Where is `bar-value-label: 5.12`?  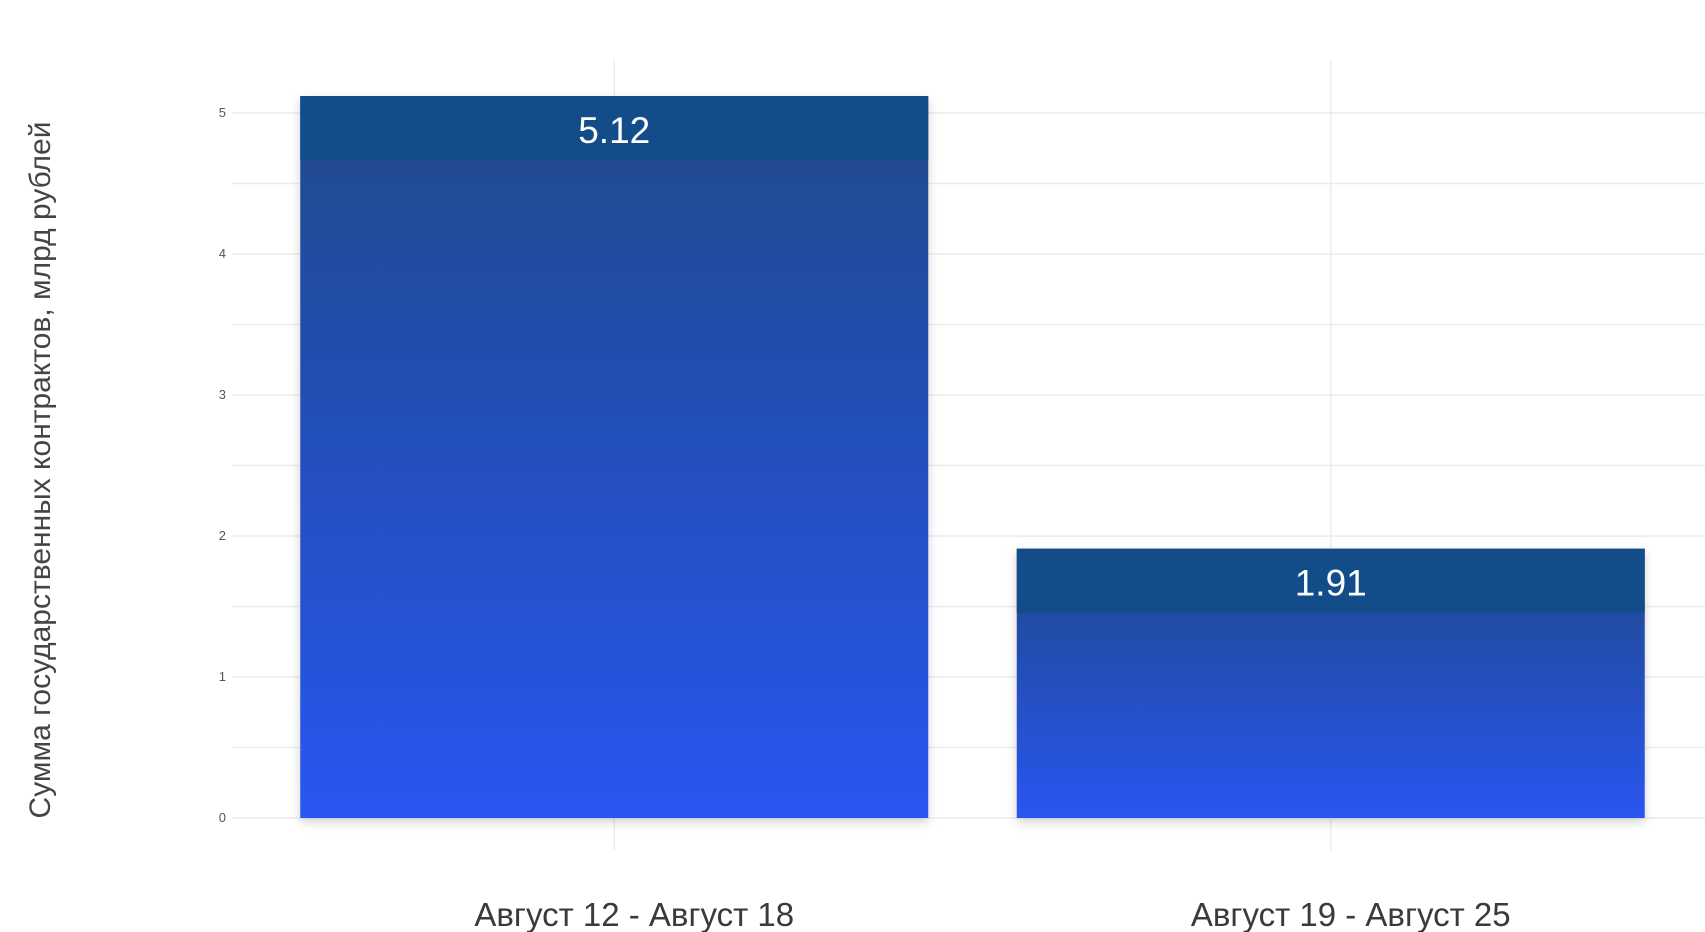 bar-value-label: 5.12 is located at coordinates (614, 130).